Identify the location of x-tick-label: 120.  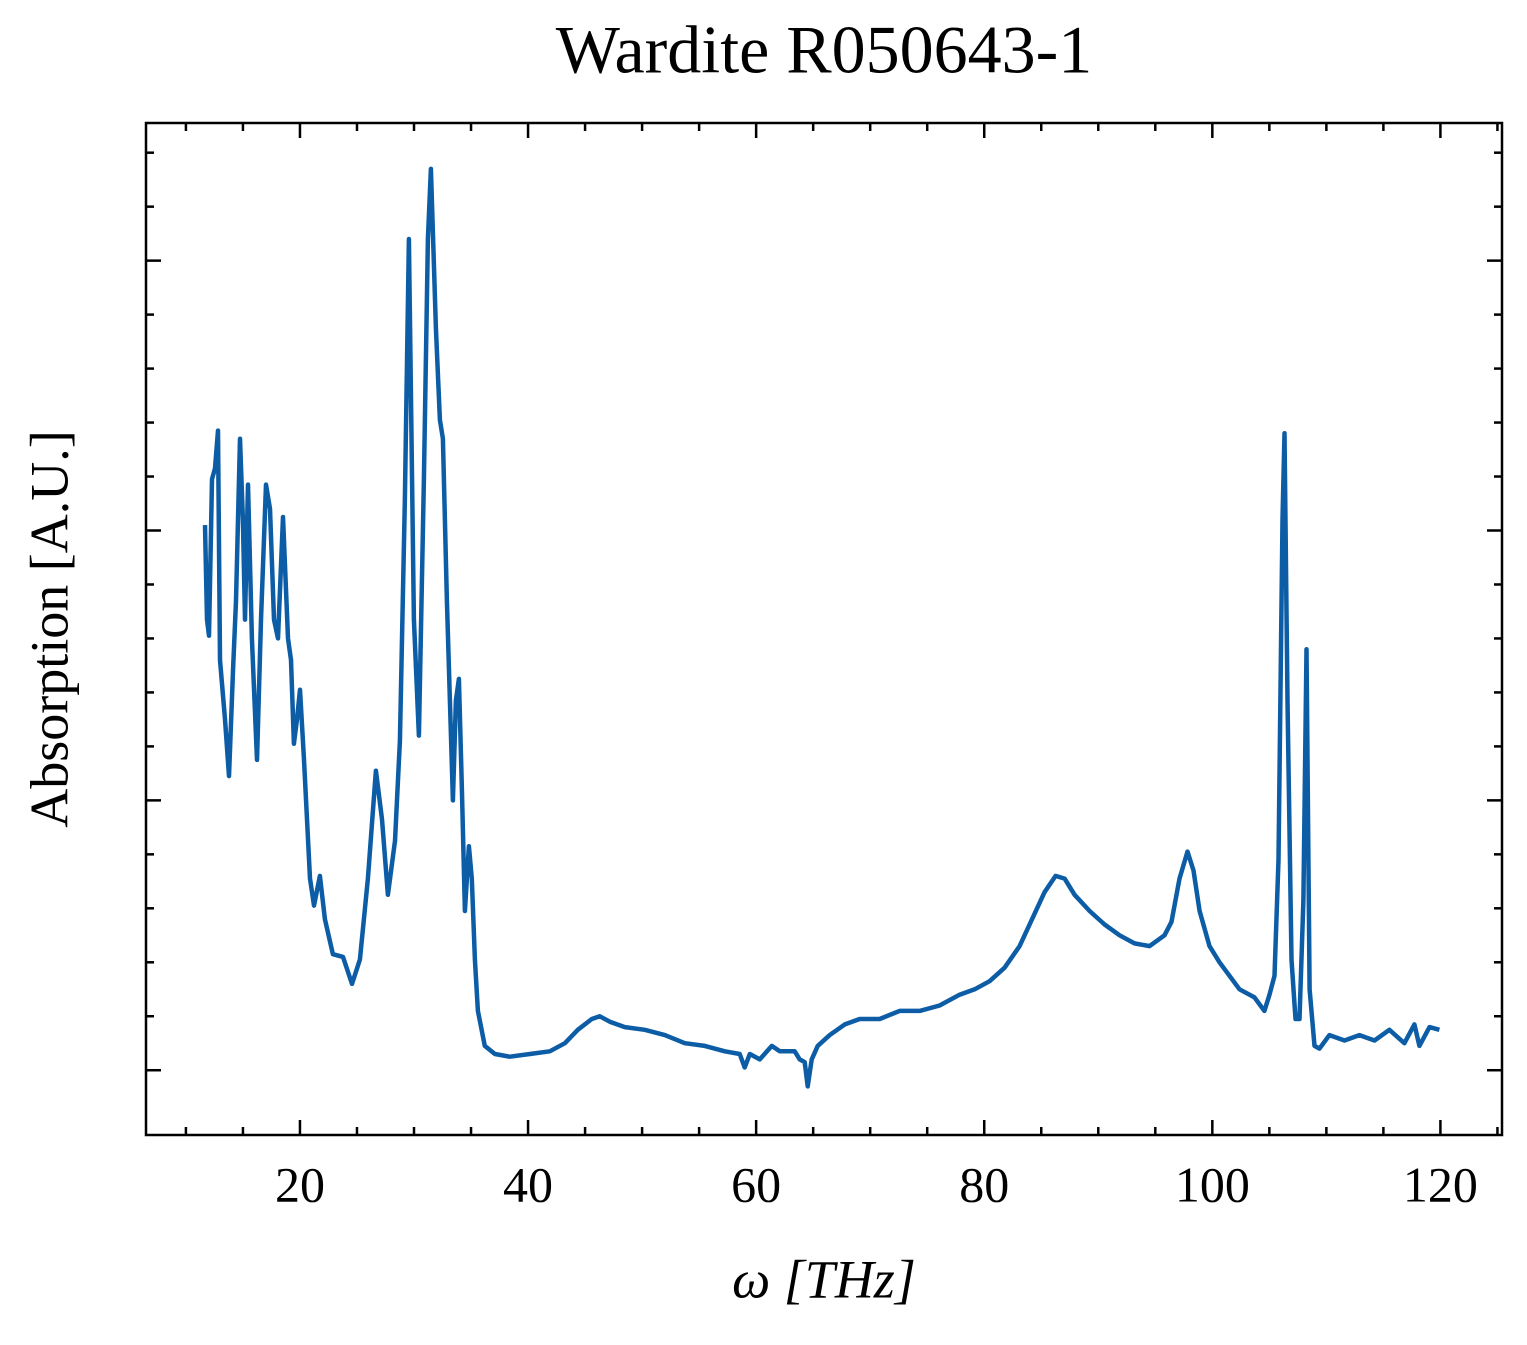
(1440, 1184).